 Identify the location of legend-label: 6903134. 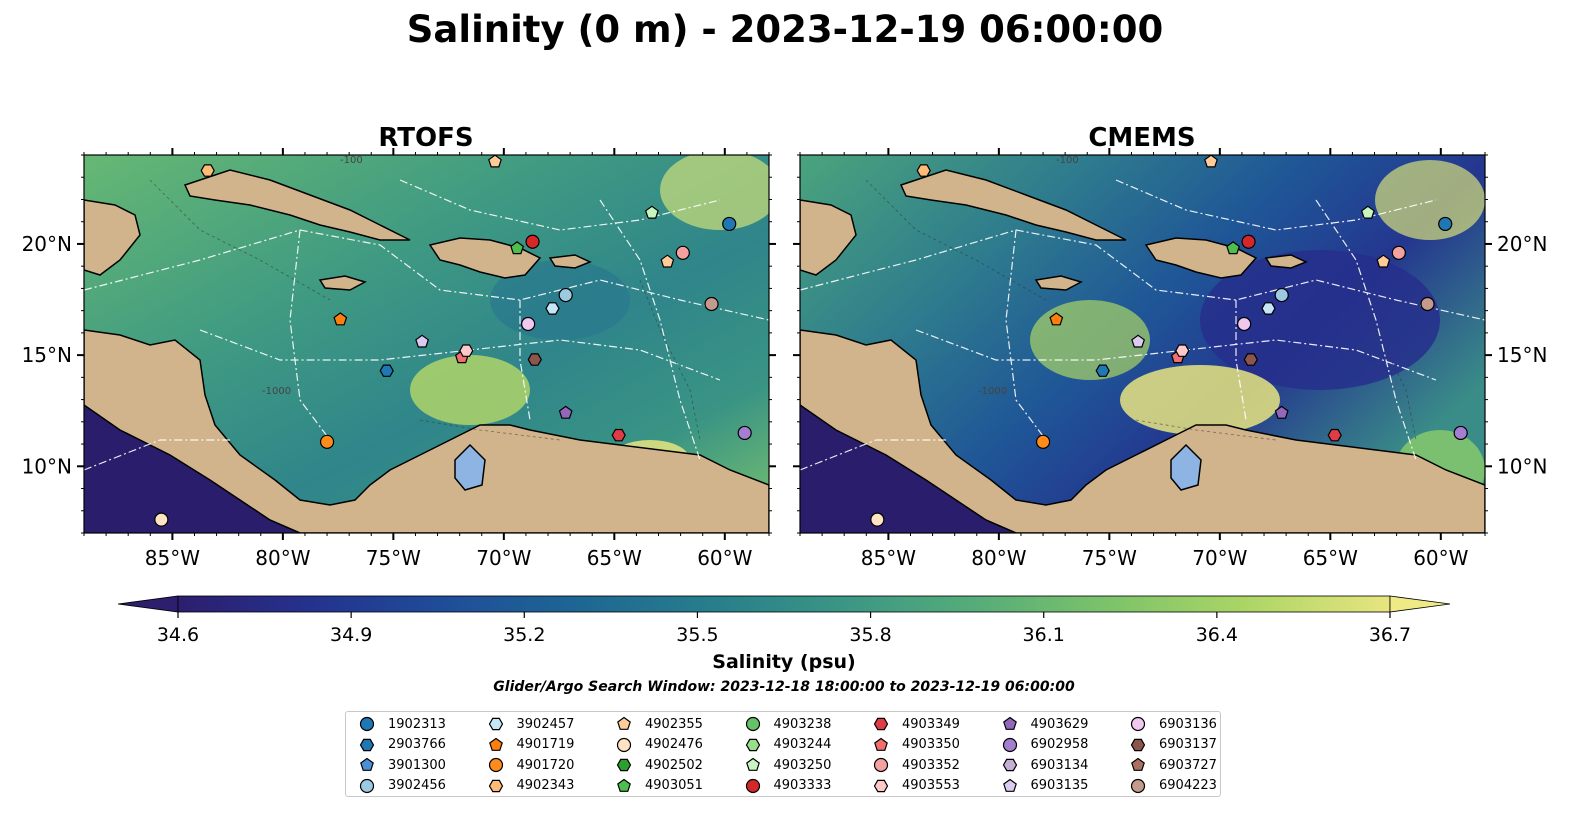
(1059, 765).